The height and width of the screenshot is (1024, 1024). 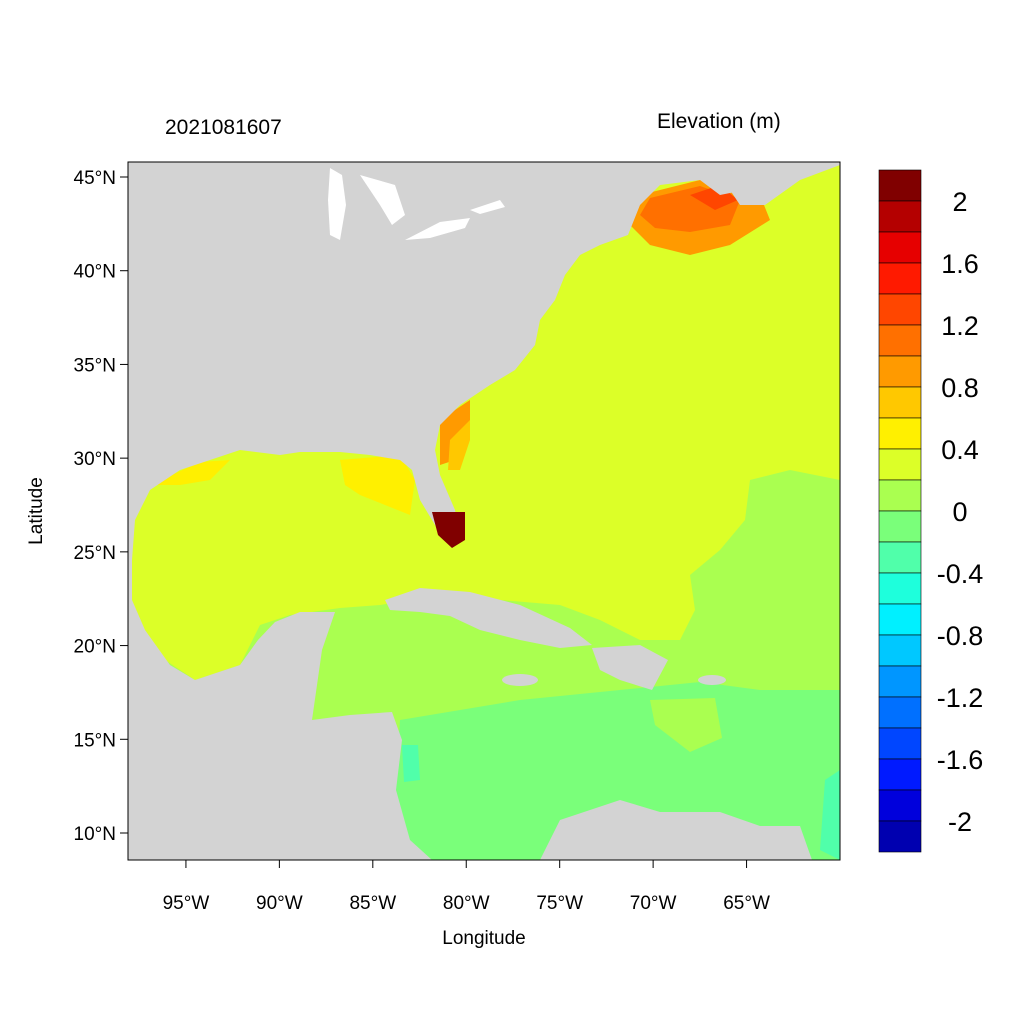 What do you see at coordinates (520, 680) in the screenshot?
I see `land-jamaica` at bounding box center [520, 680].